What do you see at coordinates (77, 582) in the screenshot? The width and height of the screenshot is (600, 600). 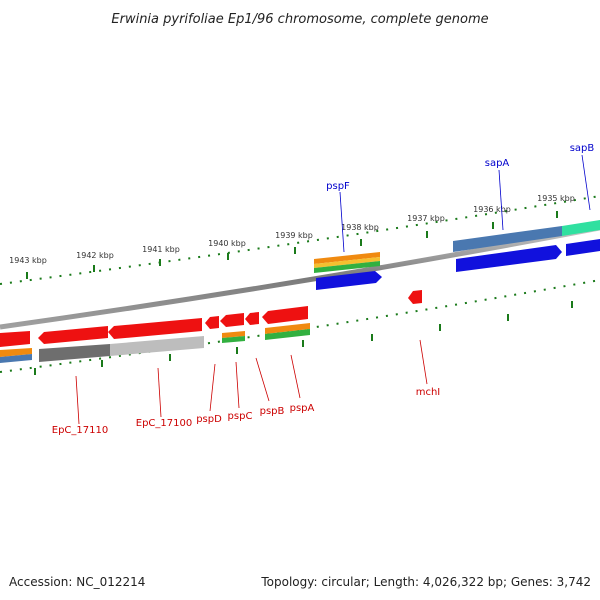 I see `accession-text: Accession: NC_012214` at bounding box center [77, 582].